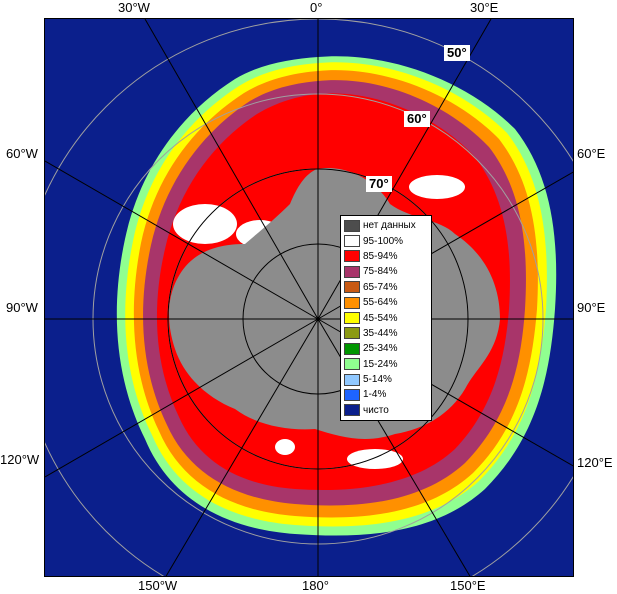  What do you see at coordinates (380, 287) in the screenshot?
I see `legend-label: 65-74%` at bounding box center [380, 287].